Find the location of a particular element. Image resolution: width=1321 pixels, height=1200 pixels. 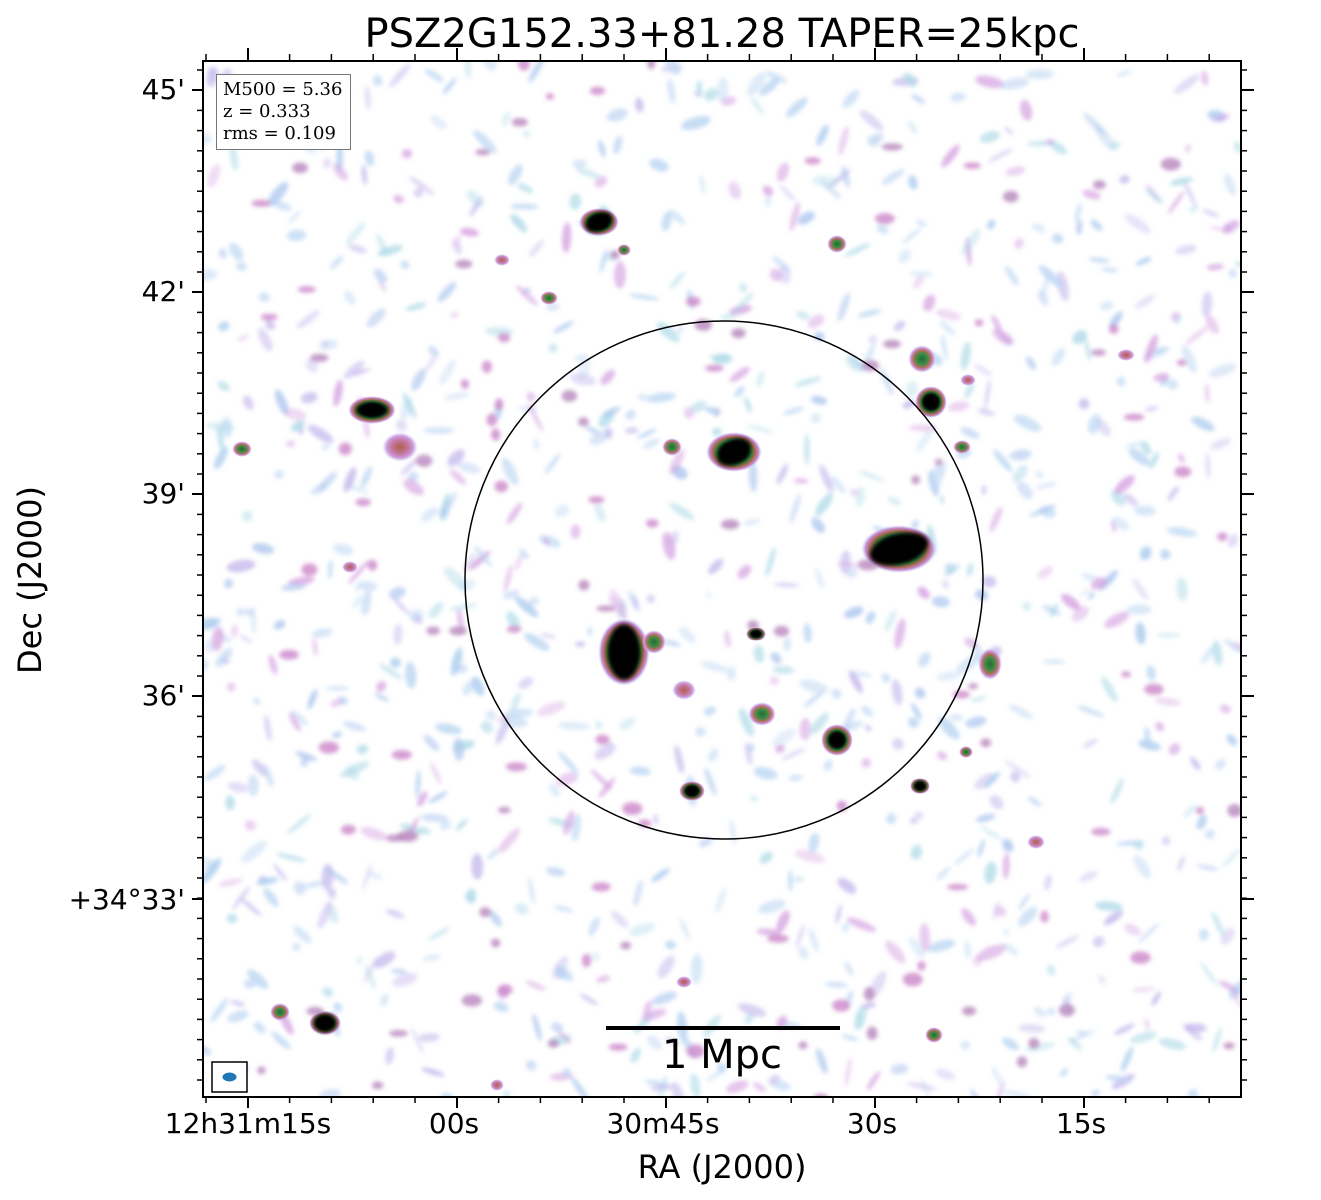

rms-text: rms = 0.109 is located at coordinates (279, 133).